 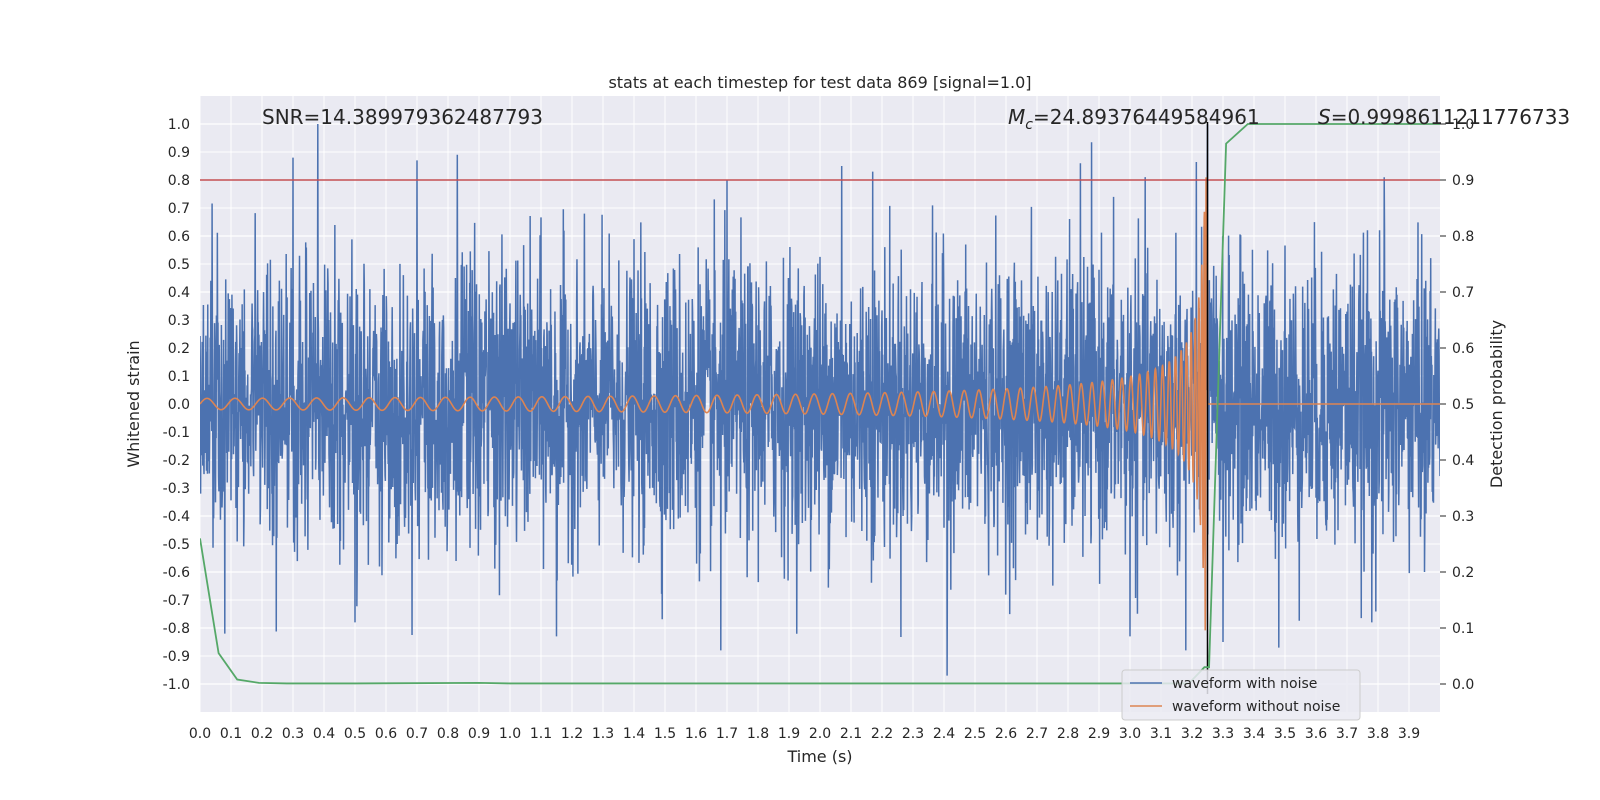 What do you see at coordinates (231, 734) in the screenshot?
I see `x-tick-label: 0.1` at bounding box center [231, 734].